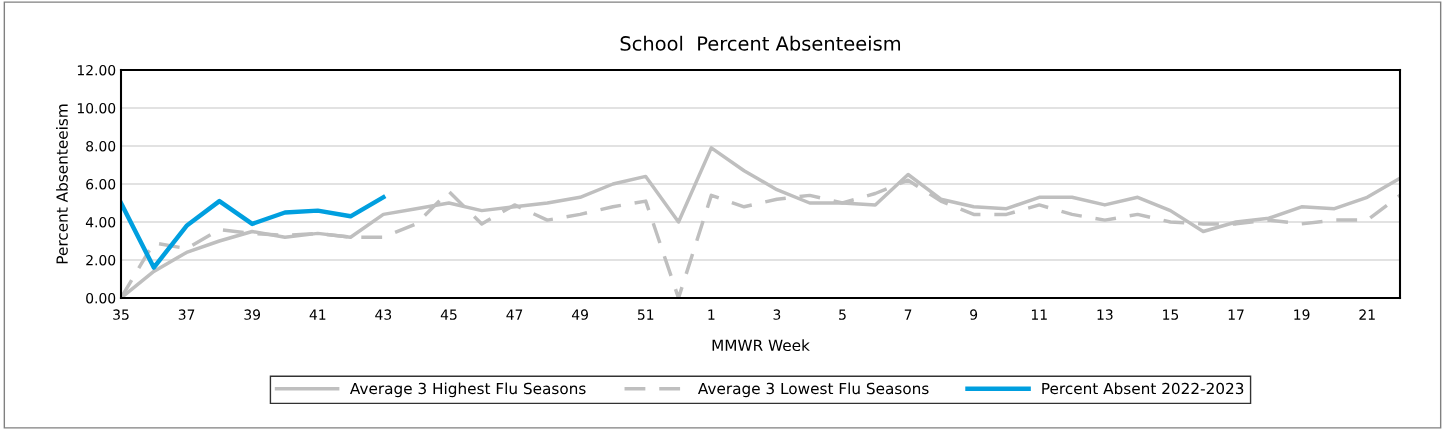 The image size is (1445, 430). What do you see at coordinates (101, 146) in the screenshot?
I see `y-tick-label: 8.00` at bounding box center [101, 146].